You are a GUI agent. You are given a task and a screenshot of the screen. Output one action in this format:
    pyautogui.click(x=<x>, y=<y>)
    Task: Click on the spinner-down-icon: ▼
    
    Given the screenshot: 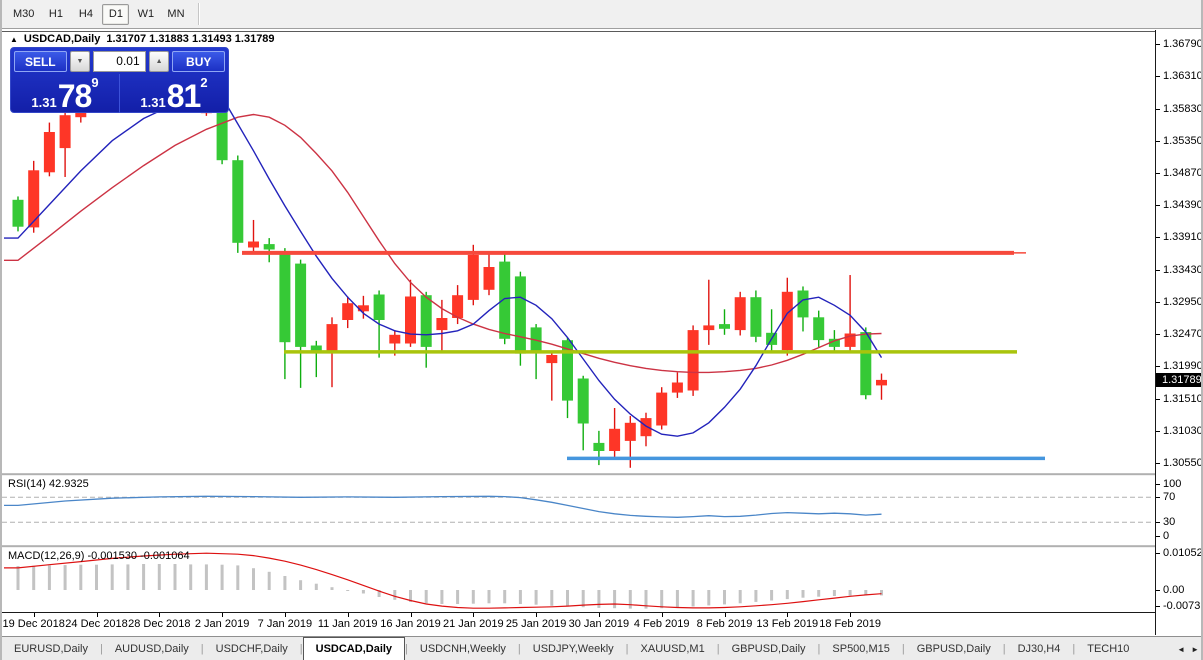 What is the action you would take?
    pyautogui.click(x=80, y=61)
    